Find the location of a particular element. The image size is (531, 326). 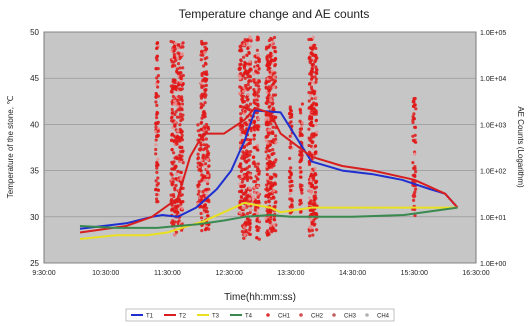

y-tick-label: 25 is located at coordinates (34, 263).